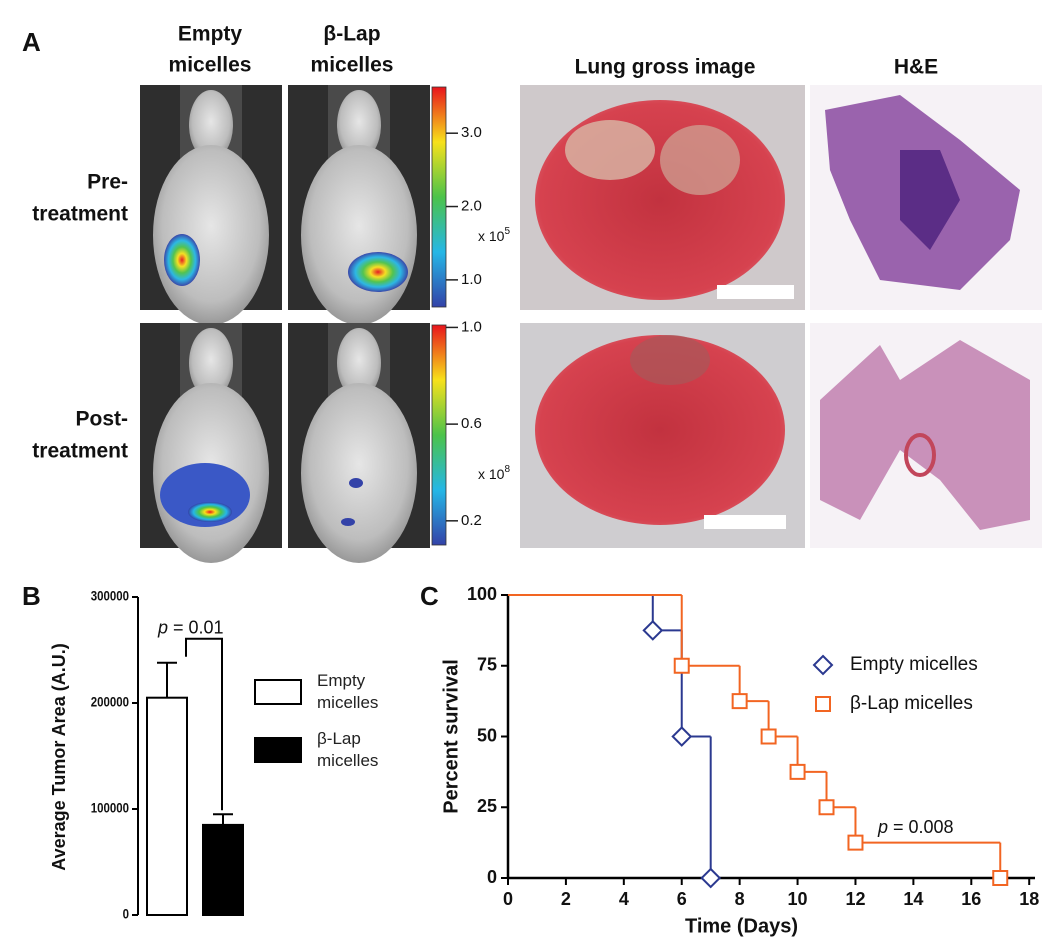 The width and height of the screenshot is (1050, 945). What do you see at coordinates (487, 665) in the screenshot?
I see `y-tick-label: 75` at bounding box center [487, 665].